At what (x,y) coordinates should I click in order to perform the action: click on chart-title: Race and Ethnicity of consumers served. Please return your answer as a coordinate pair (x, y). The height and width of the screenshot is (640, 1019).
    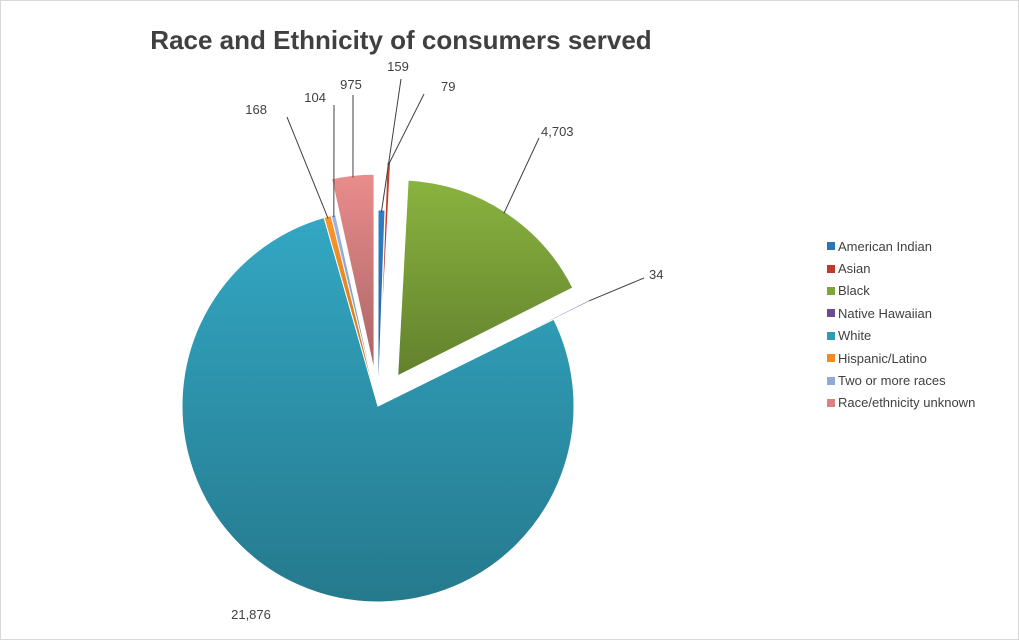
    Looking at the image, I should click on (401, 40).